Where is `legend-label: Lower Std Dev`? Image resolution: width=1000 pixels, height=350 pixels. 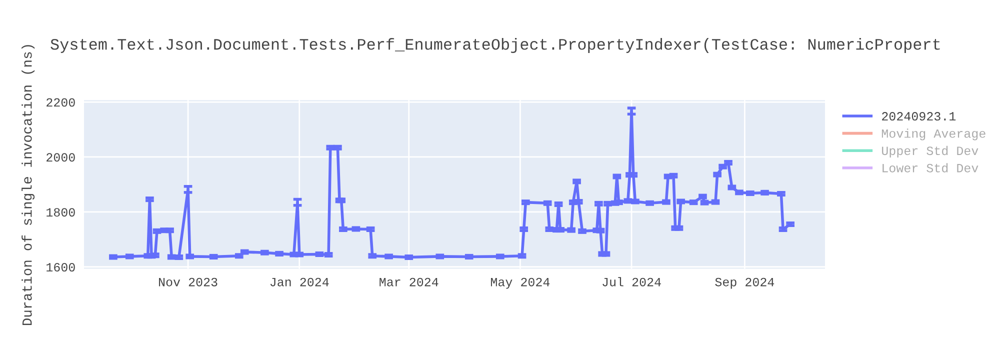
legend-label: Lower Std Dev is located at coordinates (930, 167).